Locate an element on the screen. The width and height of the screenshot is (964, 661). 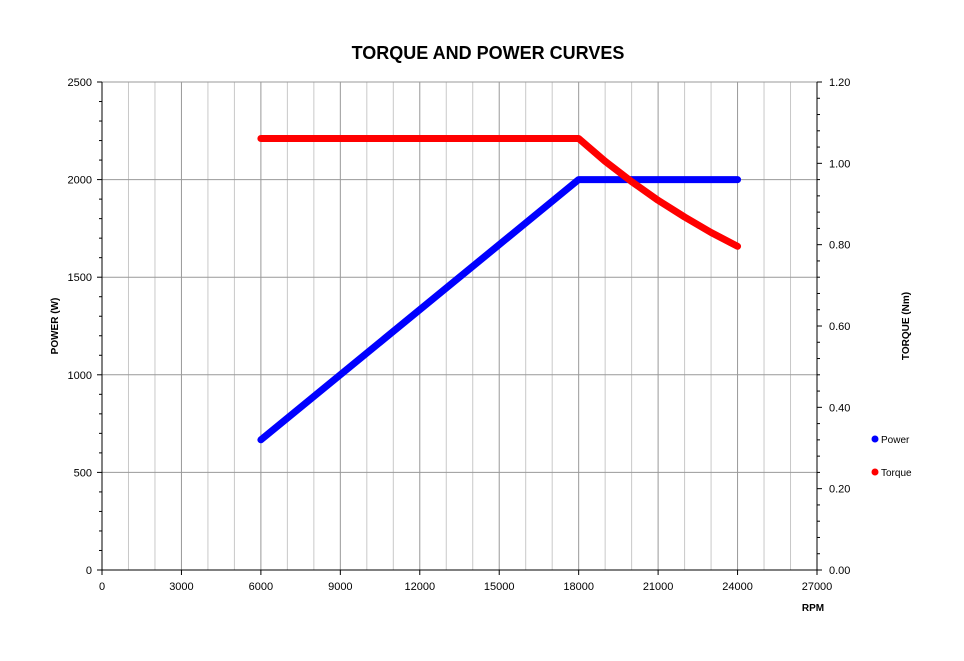
y-tick-label: 2000 is located at coordinates (80, 181).